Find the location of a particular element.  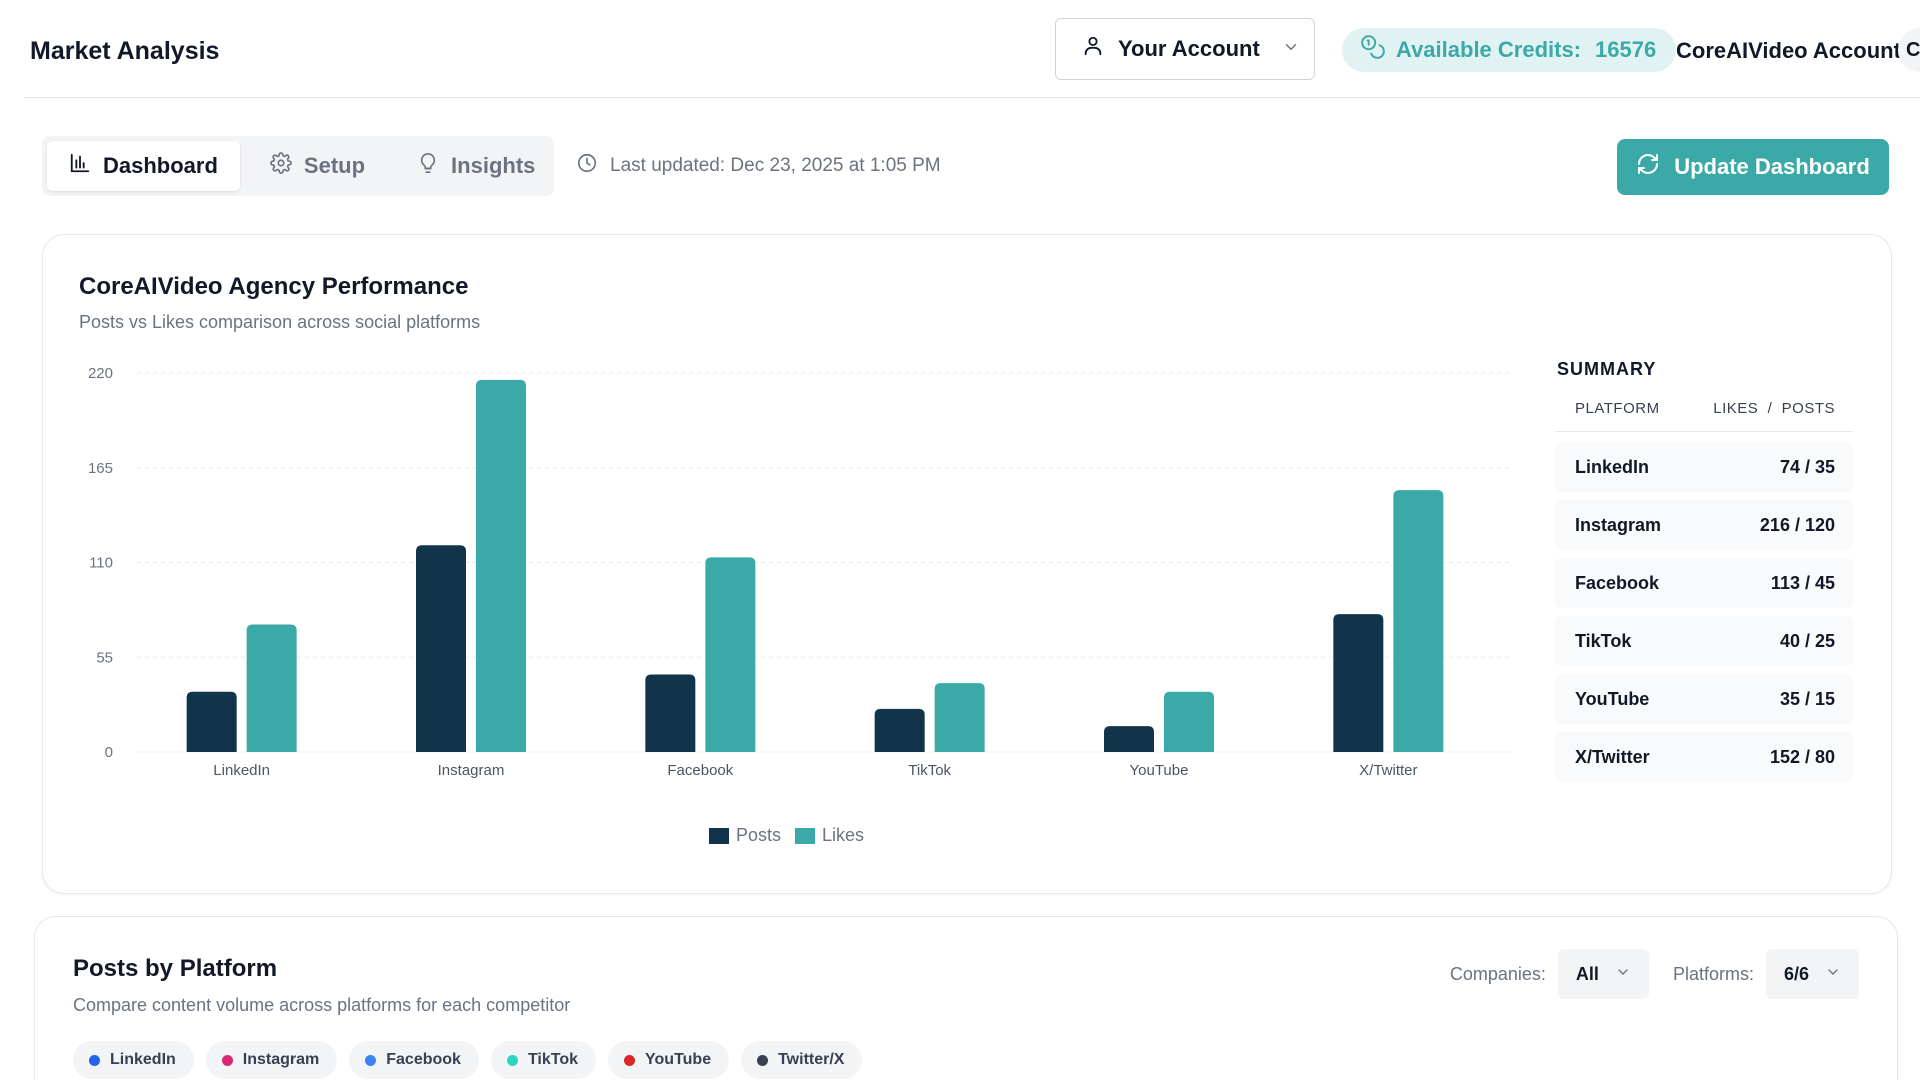

chip-tiktok: TikTok is located at coordinates (543, 1060).